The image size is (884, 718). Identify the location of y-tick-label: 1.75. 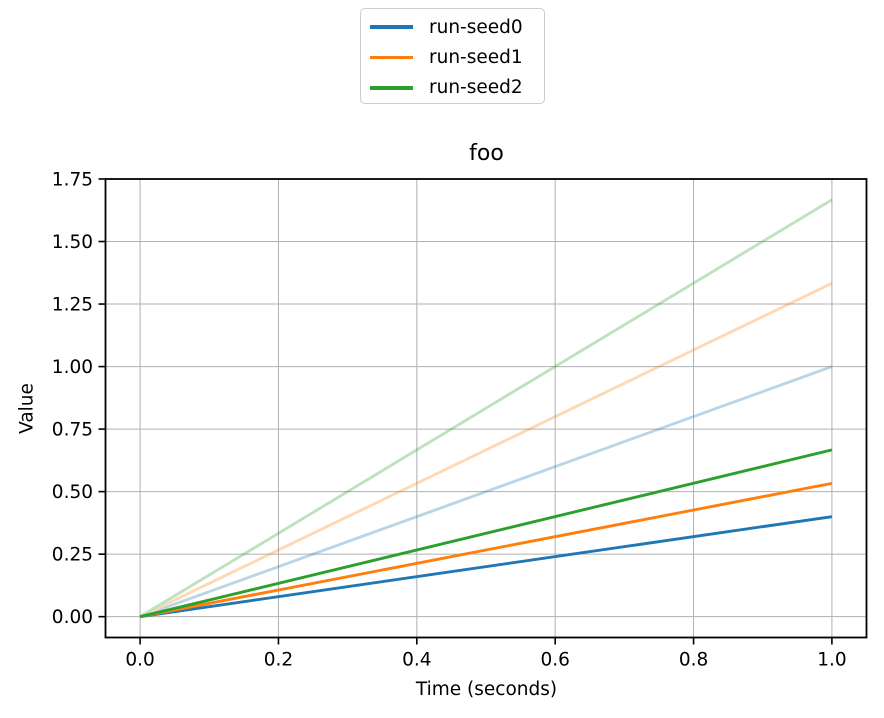
(72, 180).